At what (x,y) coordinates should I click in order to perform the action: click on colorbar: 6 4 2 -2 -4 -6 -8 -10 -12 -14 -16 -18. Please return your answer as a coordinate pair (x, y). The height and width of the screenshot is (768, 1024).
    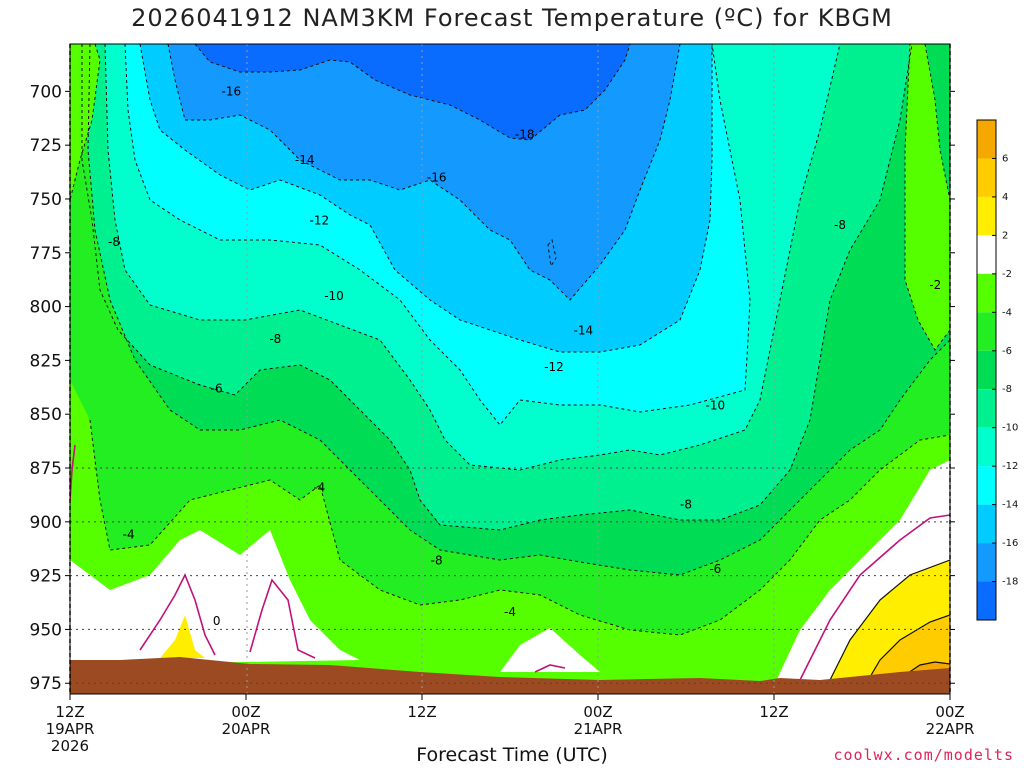
    Looking at the image, I should click on (997, 370).